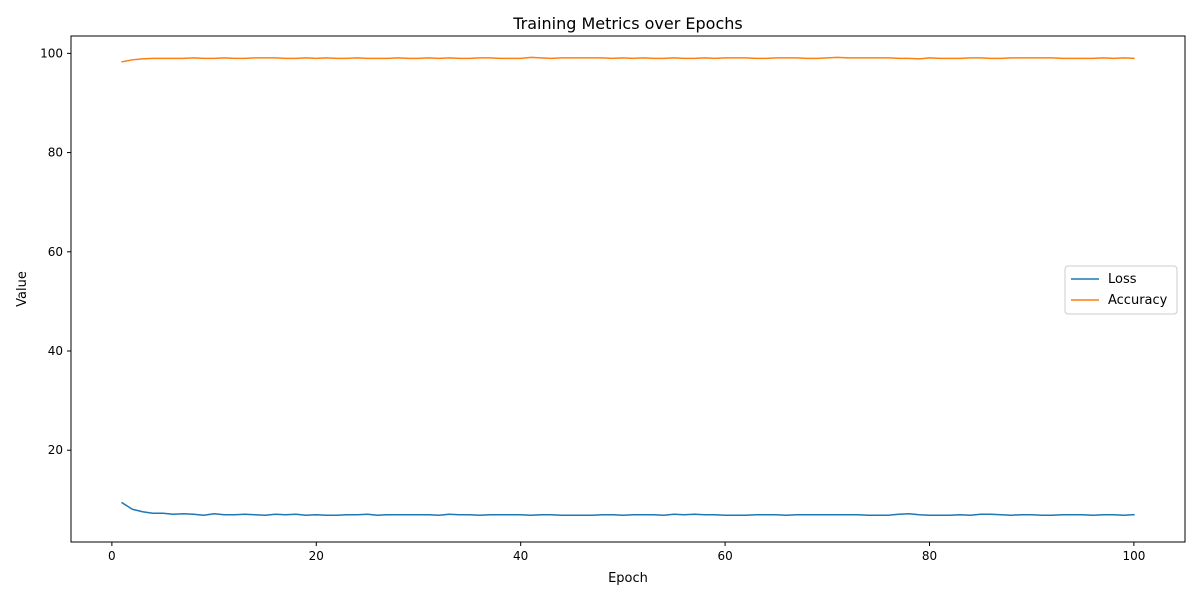 The height and width of the screenshot is (600, 1200). I want to click on y-tick-label: 80, so click(55, 153).